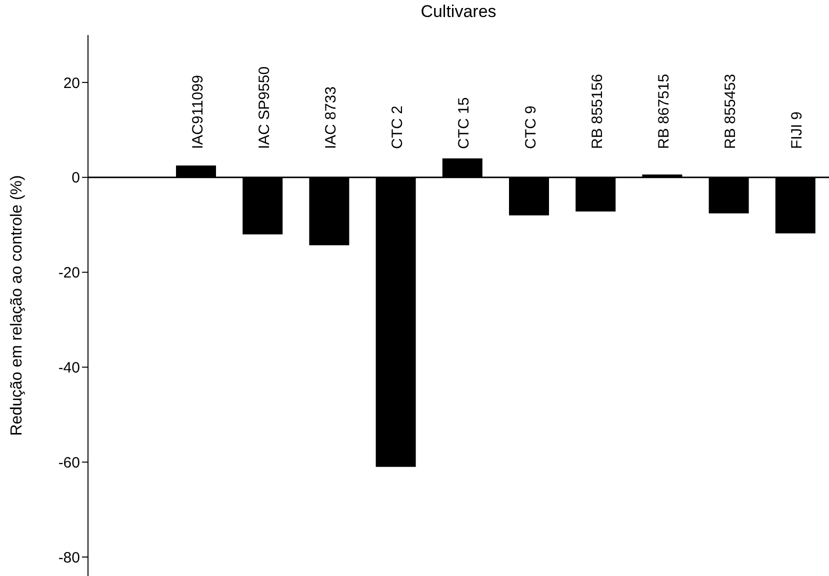  Describe the element at coordinates (76, 178) in the screenshot. I see `y-tick-label: 0` at that location.